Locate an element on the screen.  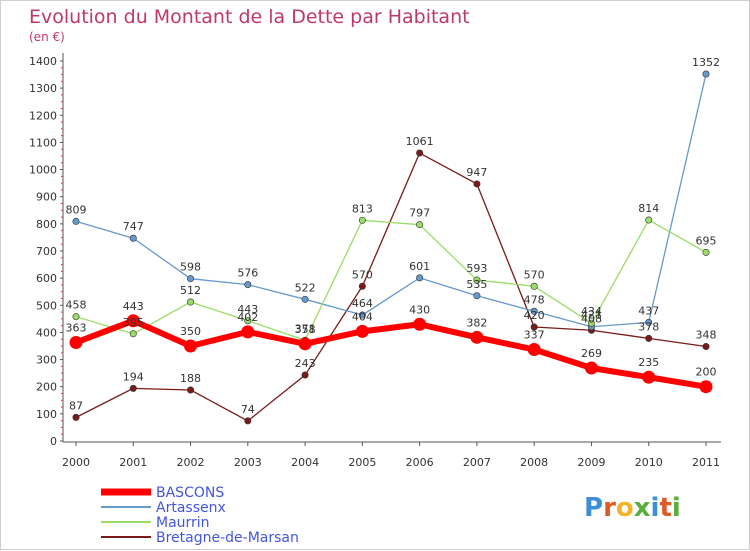
data-label-maurrin: 434 is located at coordinates (591, 311).